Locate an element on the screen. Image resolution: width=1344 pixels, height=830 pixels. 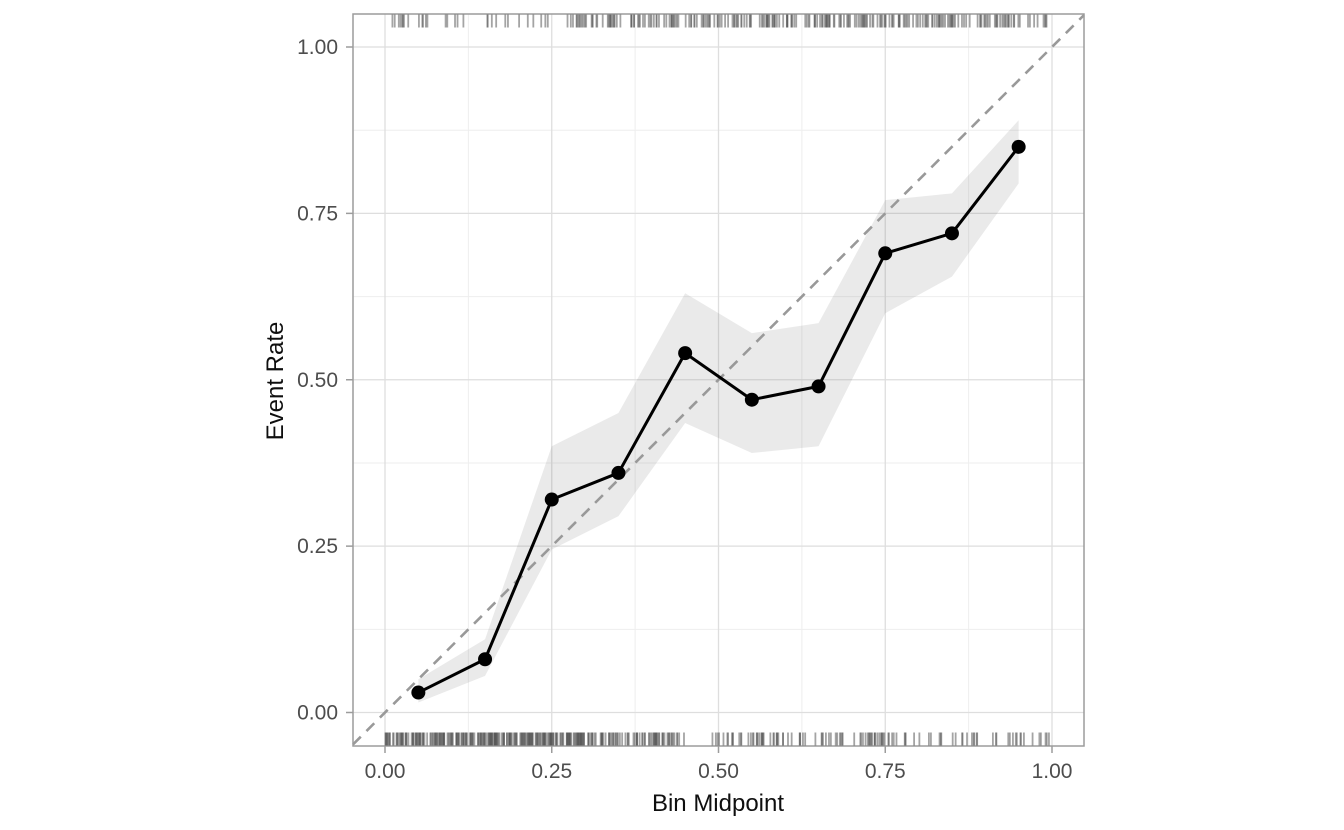
y-tick-label: 0.25 is located at coordinates (317, 546).